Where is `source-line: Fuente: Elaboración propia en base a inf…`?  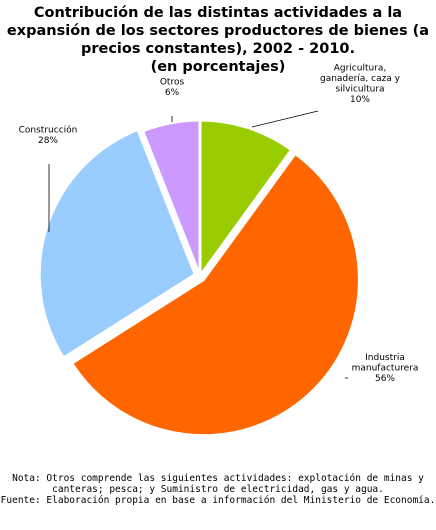 source-line: Fuente: Elaboración propia en base a inf… is located at coordinates (218, 500).